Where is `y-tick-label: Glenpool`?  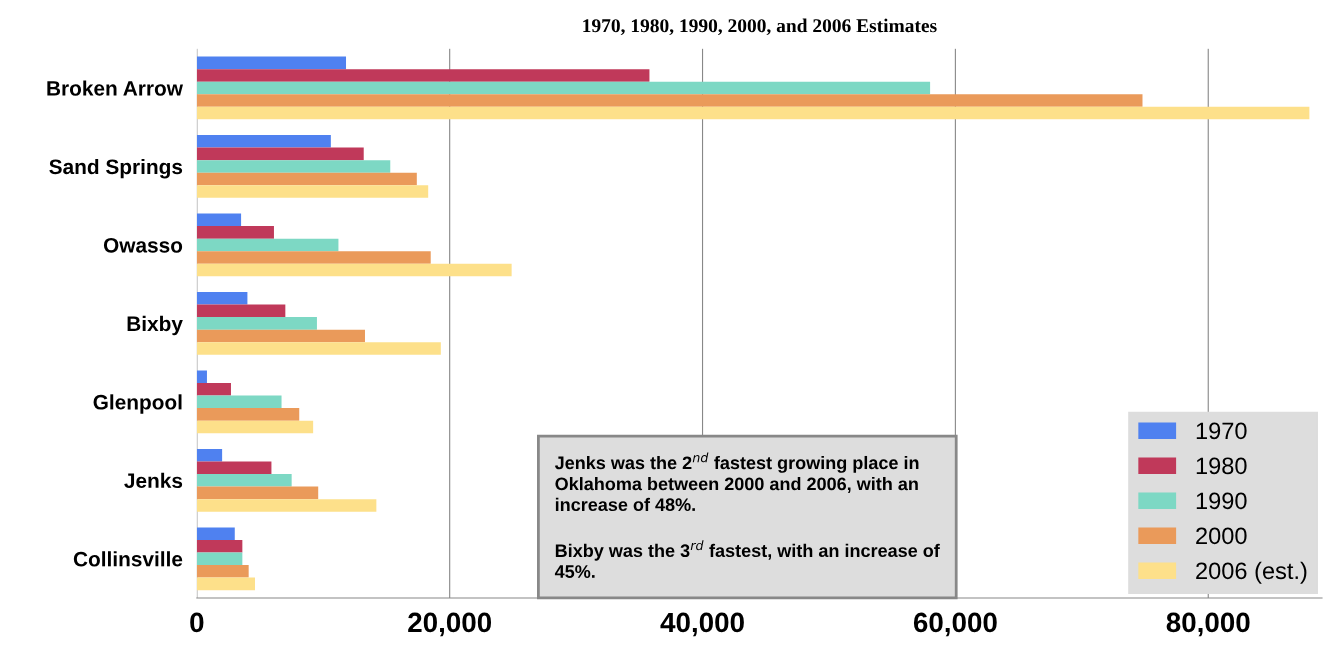
y-tick-label: Glenpool is located at coordinates (137, 404).